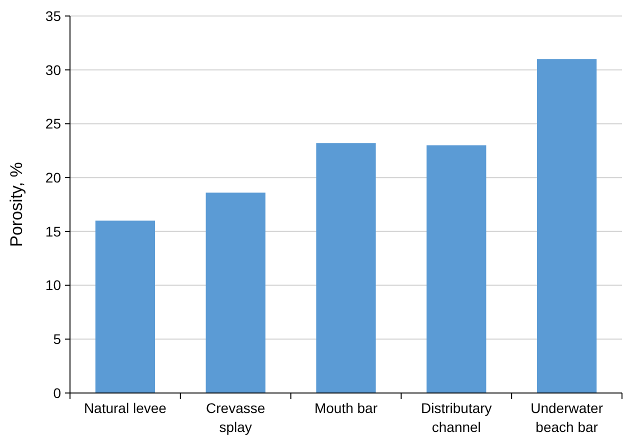 The height and width of the screenshot is (444, 623). Describe the element at coordinates (57, 392) in the screenshot. I see `y-tick-label: 0` at that location.